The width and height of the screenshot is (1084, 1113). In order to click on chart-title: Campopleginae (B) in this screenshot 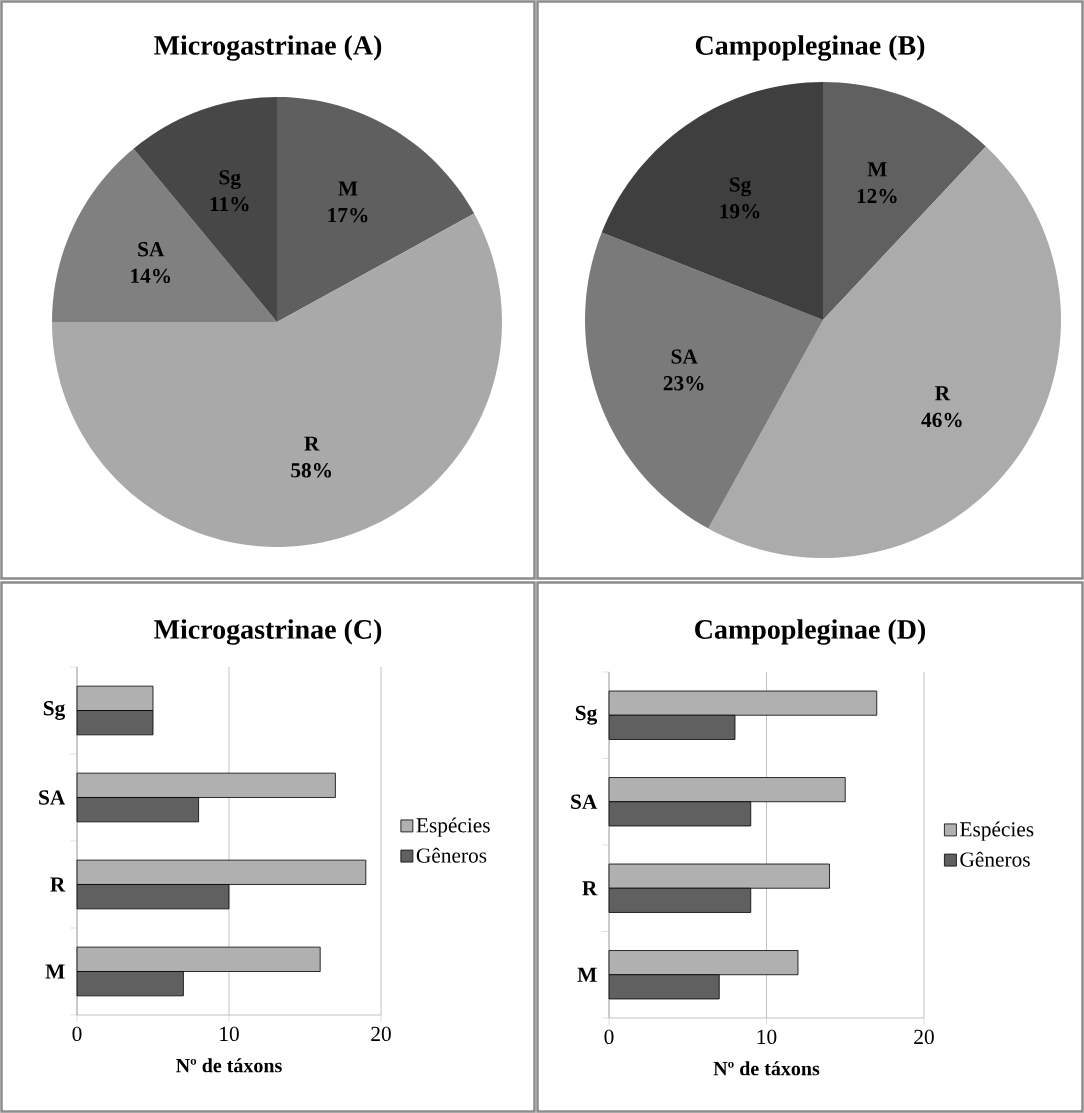, I will do `click(810, 48)`.